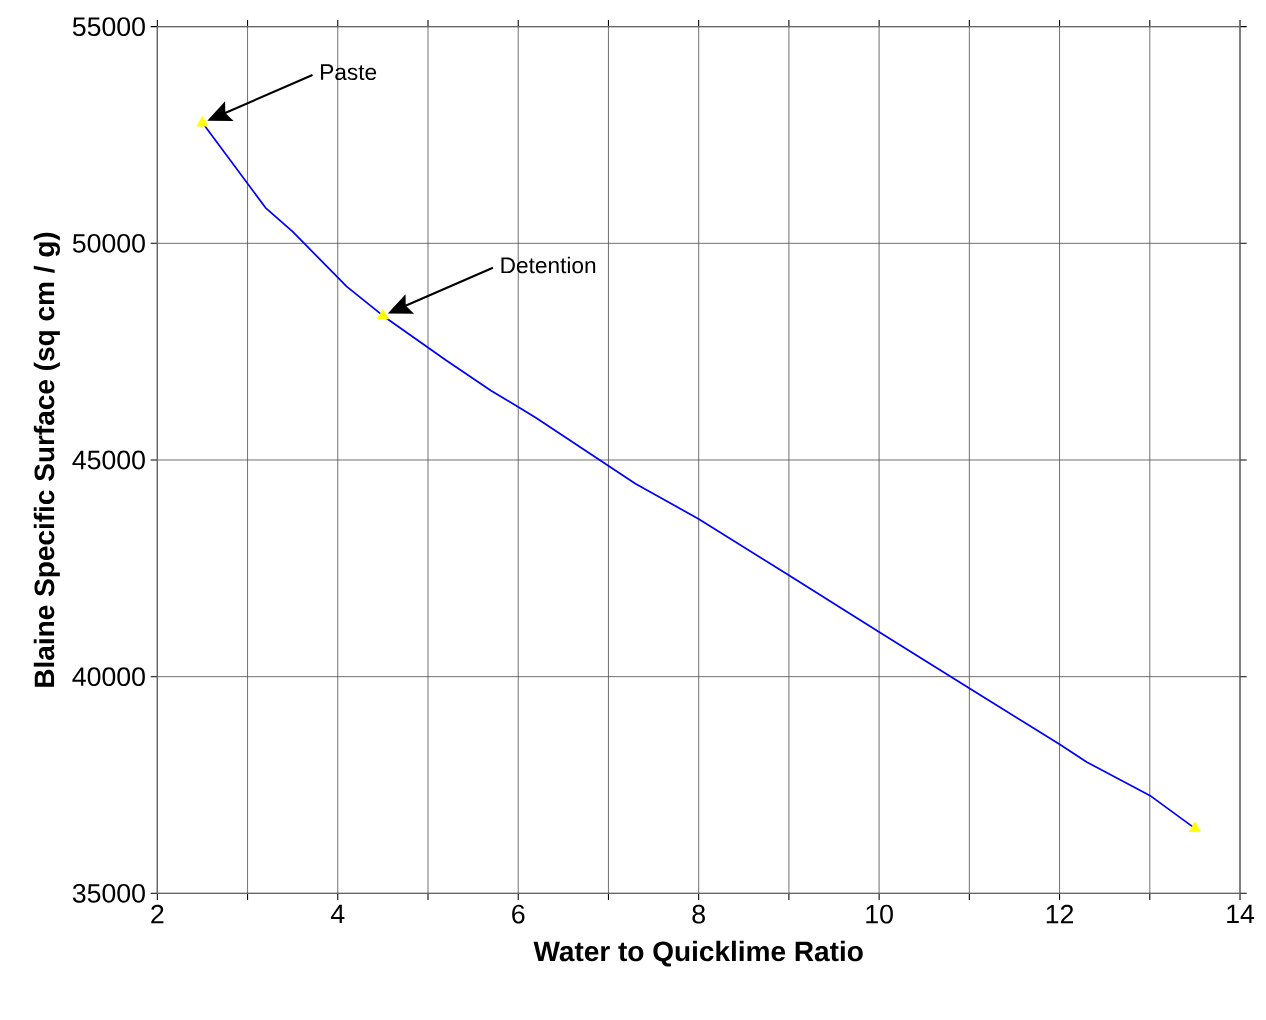 The width and height of the screenshot is (1266, 1020). I want to click on y-tick-label: 55000, so click(108, 27).